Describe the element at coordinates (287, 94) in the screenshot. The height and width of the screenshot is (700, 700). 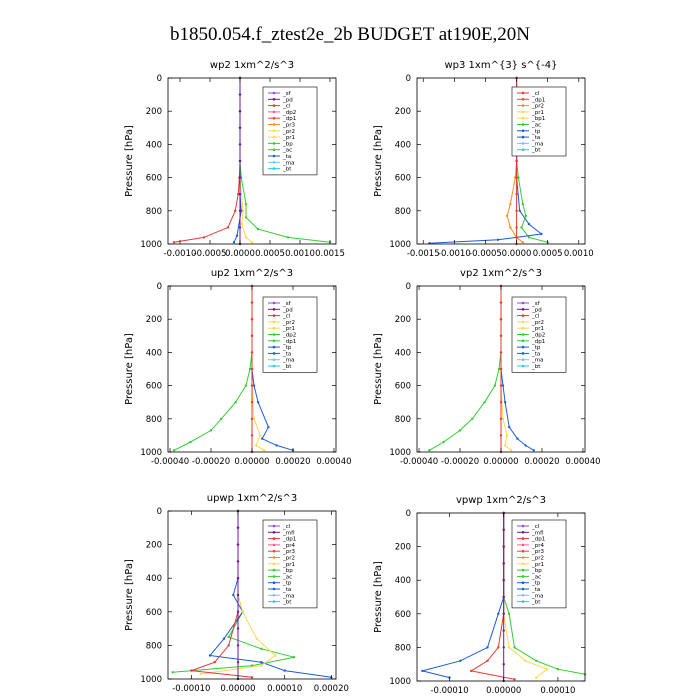
I see `legend-label: _sf` at that location.